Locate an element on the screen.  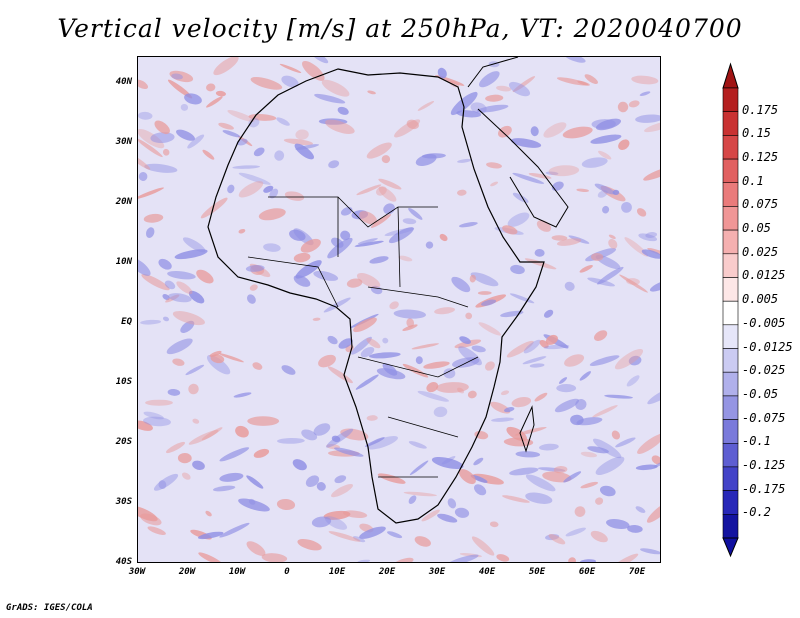
latitude-tick-label: 40N is located at coordinates (123, 82).